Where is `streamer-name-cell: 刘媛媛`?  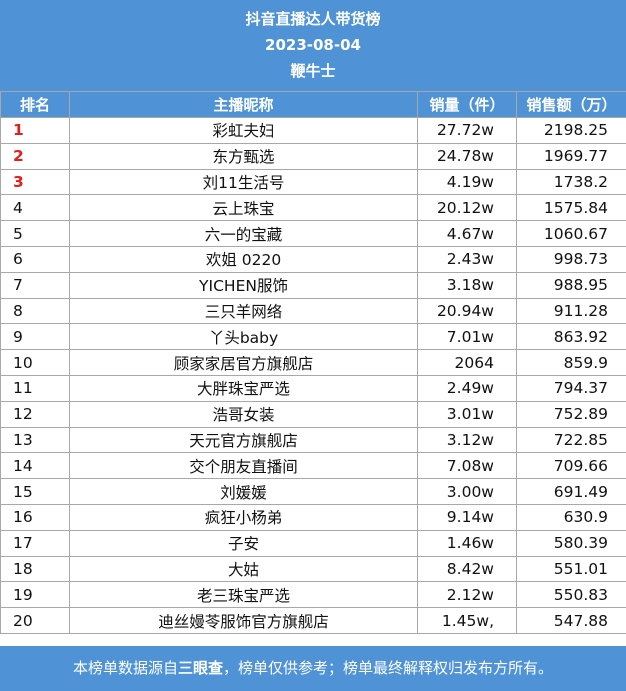 streamer-name-cell: 刘媛媛 is located at coordinates (243, 491).